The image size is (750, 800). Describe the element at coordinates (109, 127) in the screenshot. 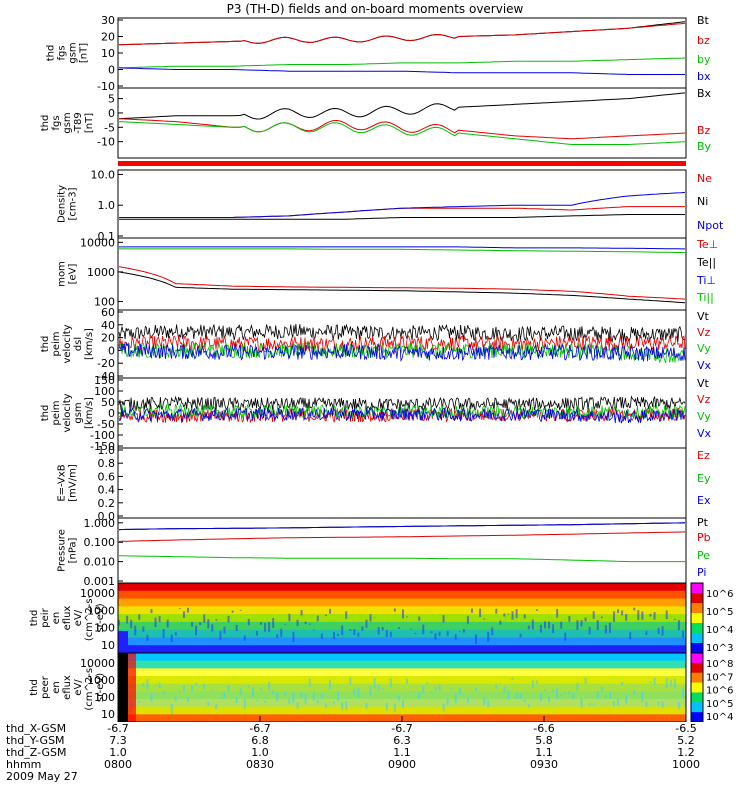

I see `y-tick-label: -5` at that location.